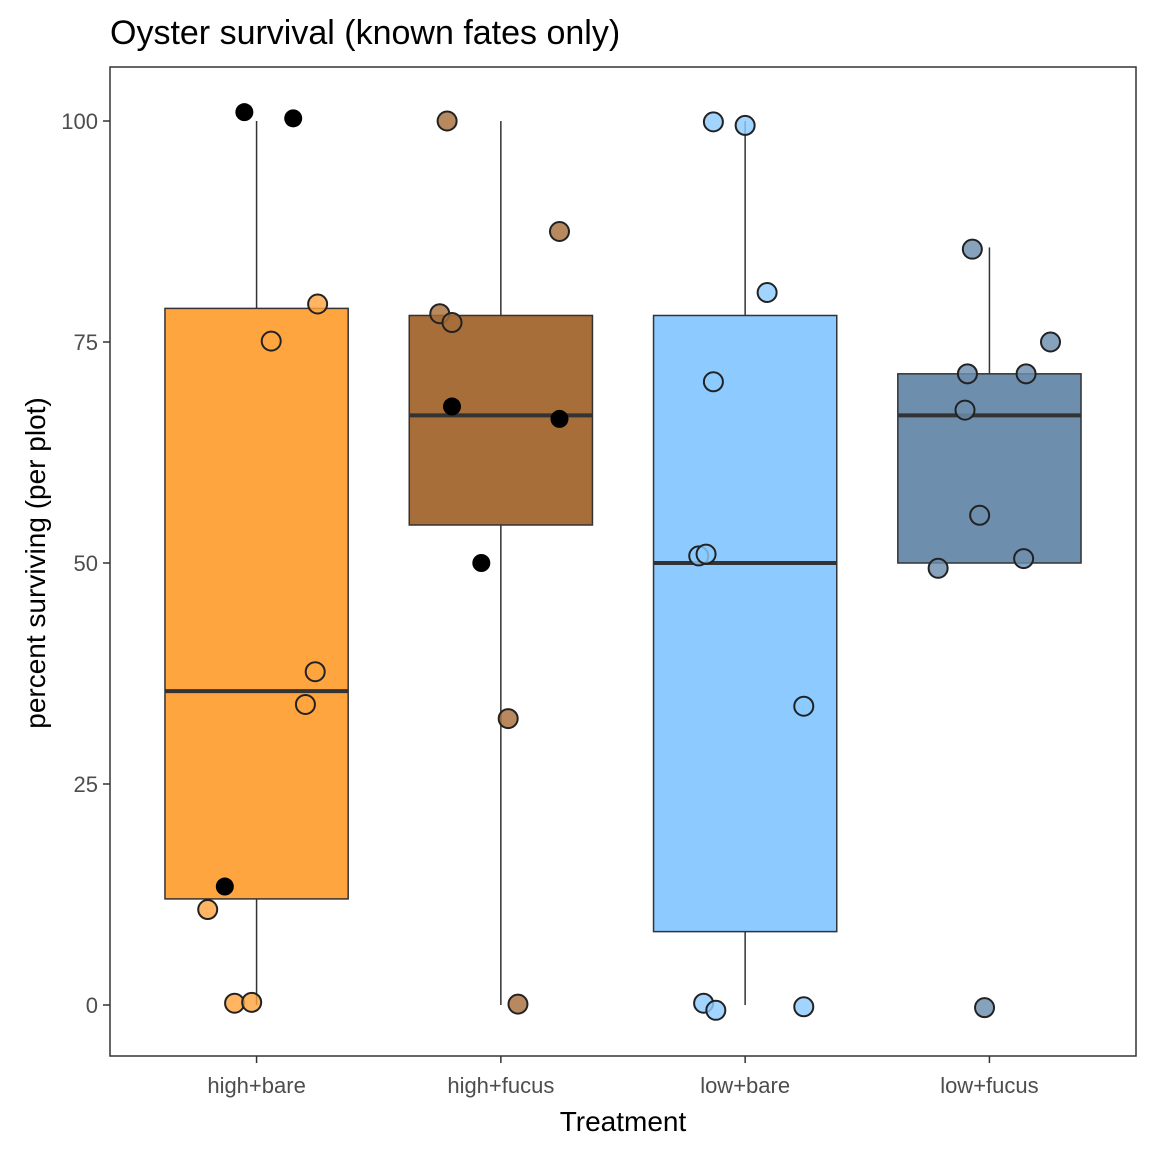 This screenshot has width=1152, height=1152. What do you see at coordinates (79, 121) in the screenshot?
I see `y-tick-label: 100` at bounding box center [79, 121].